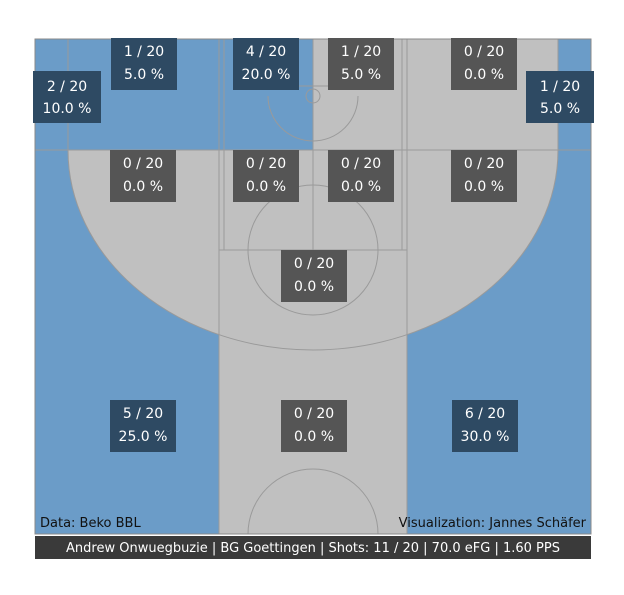 The image size is (624, 595). What do you see at coordinates (361, 176) in the screenshot?
I see `label-paint-right: 0 / 20 0.0 %` at bounding box center [361, 176].